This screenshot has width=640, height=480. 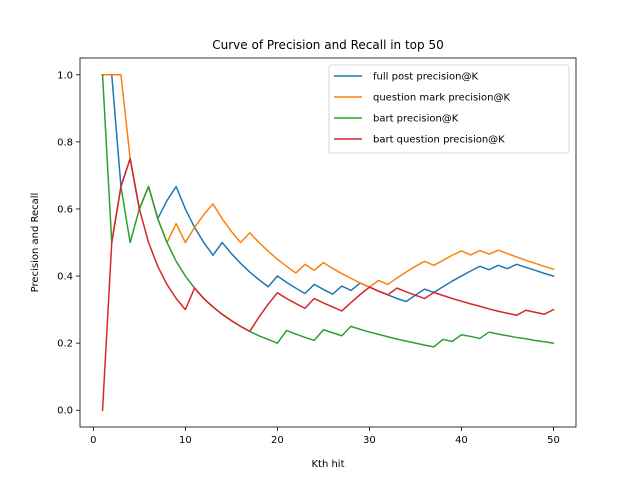 What do you see at coordinates (553, 440) in the screenshot?
I see `x-tick-label: 50` at bounding box center [553, 440].